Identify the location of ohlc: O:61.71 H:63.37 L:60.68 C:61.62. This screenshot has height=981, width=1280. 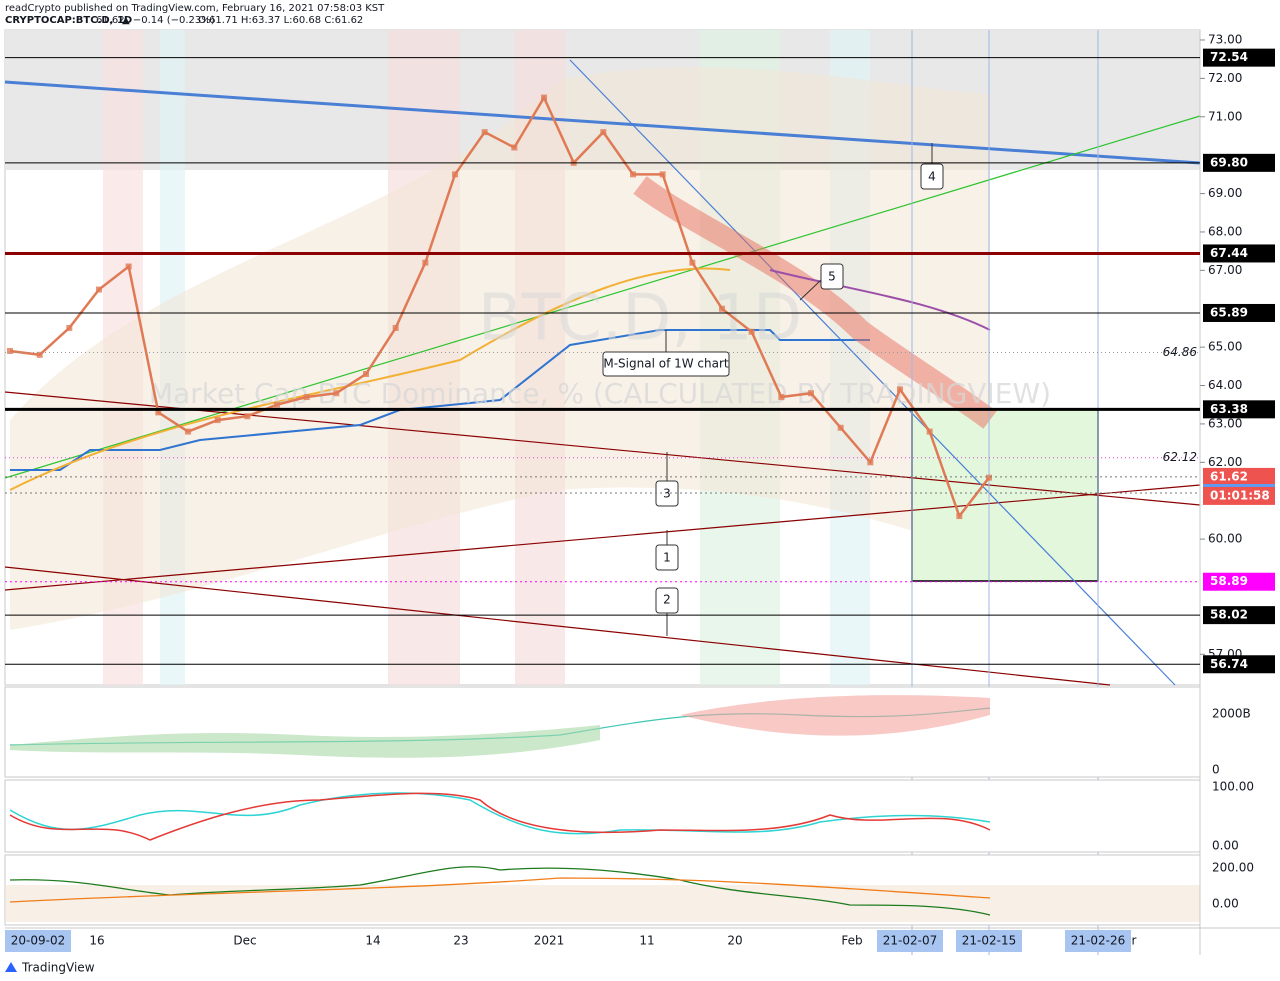
(280, 20).